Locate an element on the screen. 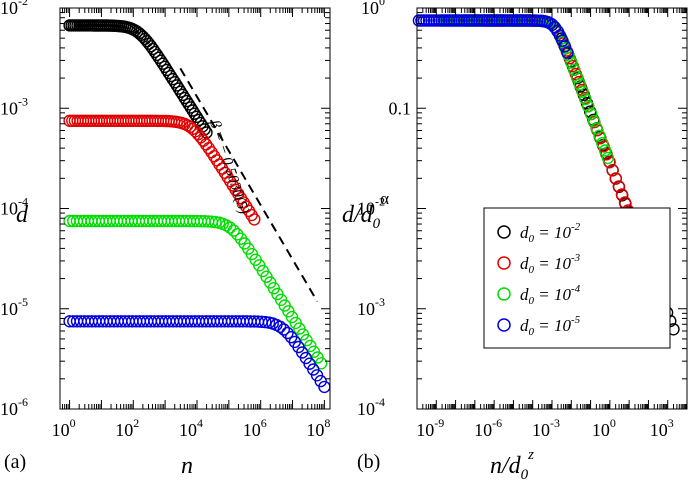 This screenshot has height=485, width=698. legend-label-2: d0 = 10-3 is located at coordinates (550, 264).